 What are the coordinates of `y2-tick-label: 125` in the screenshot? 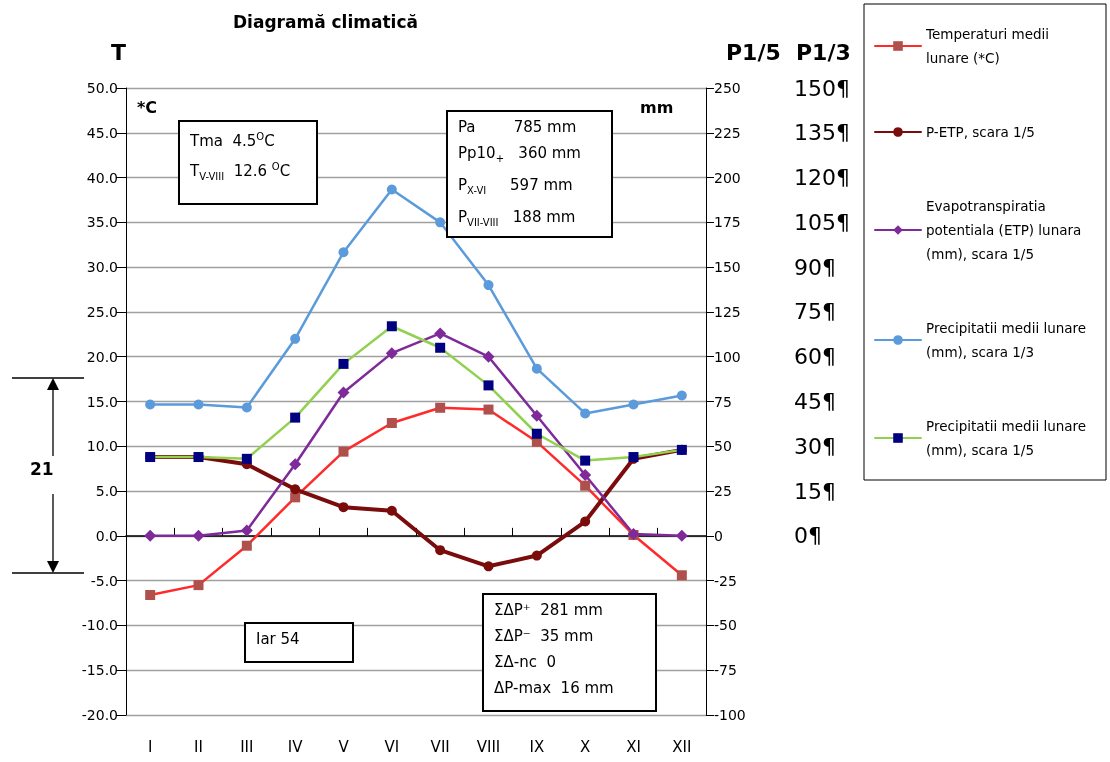 It's located at (727, 311).